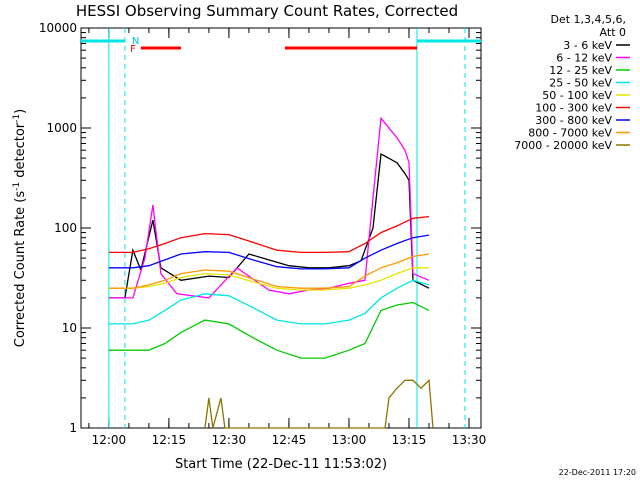 The height and width of the screenshot is (480, 640). I want to click on legend-header-line1: Det 1,3,4,5,6,, so click(588, 19).